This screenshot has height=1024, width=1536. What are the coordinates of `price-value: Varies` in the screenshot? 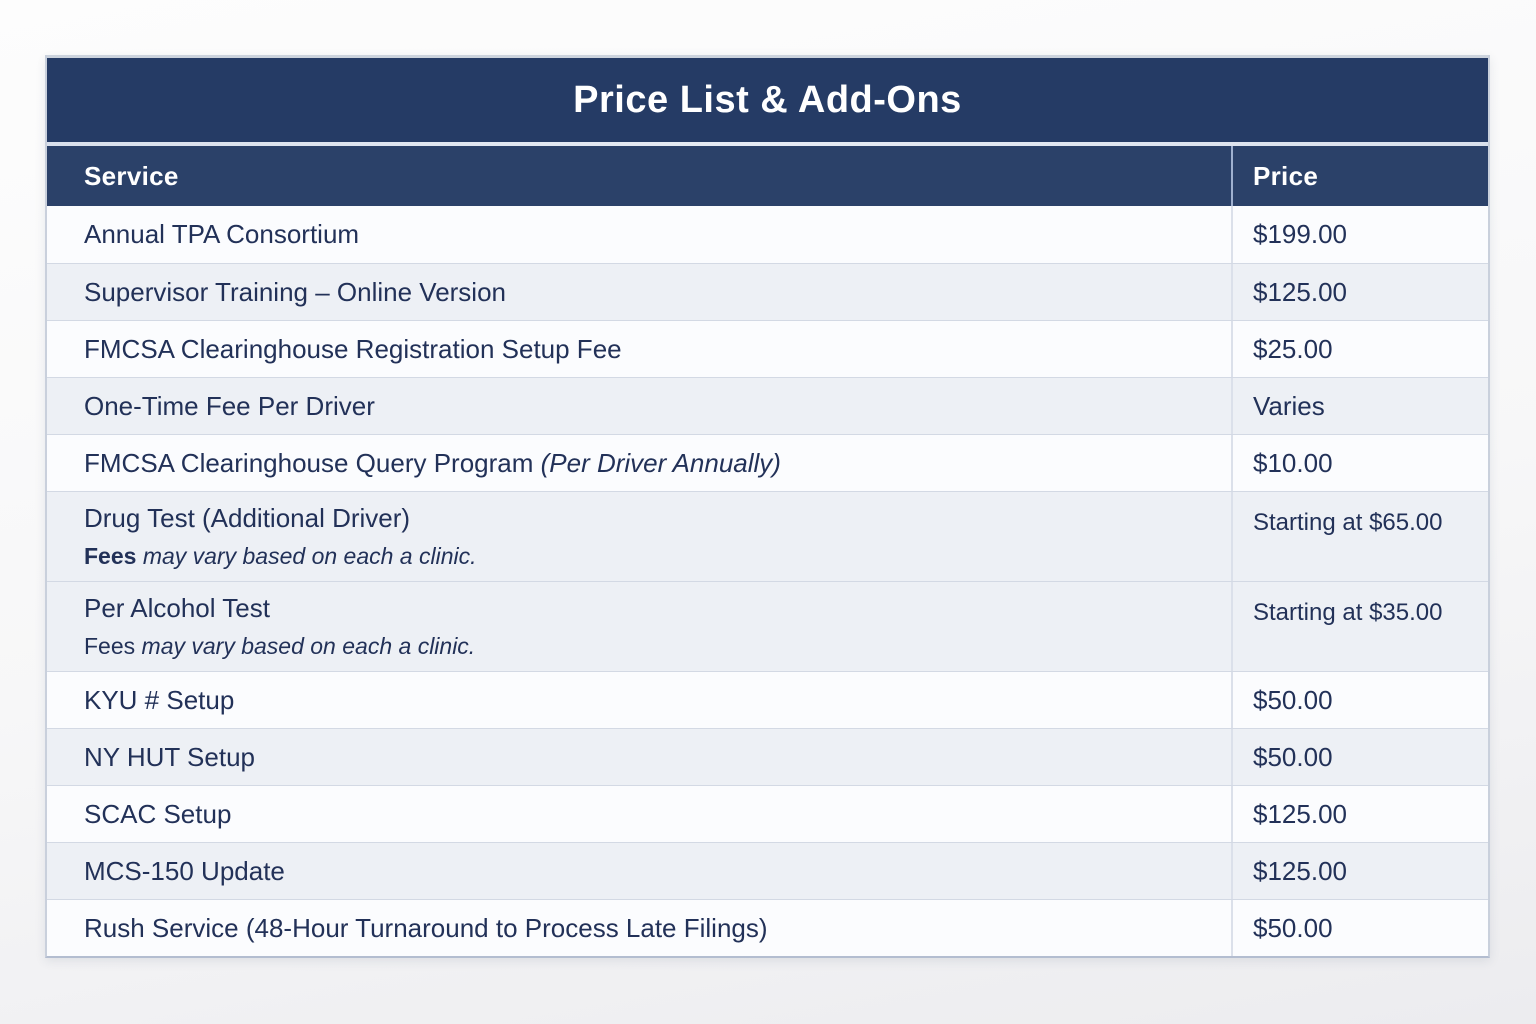 It's located at (1289, 405).